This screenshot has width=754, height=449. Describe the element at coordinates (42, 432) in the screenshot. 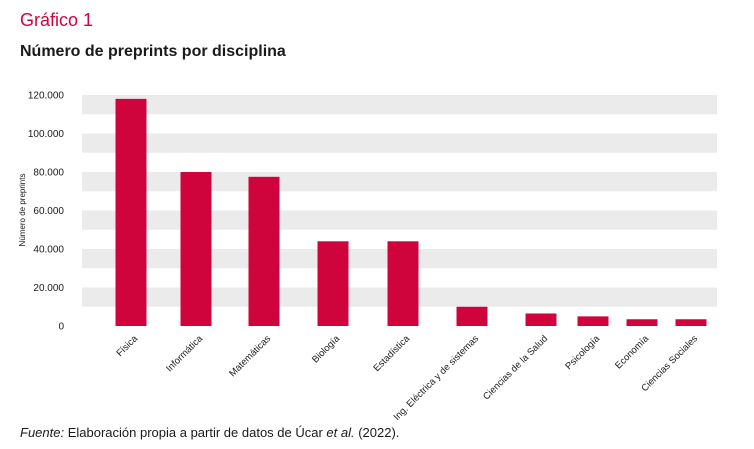

I see `source-prefix: Fuente:` at that location.